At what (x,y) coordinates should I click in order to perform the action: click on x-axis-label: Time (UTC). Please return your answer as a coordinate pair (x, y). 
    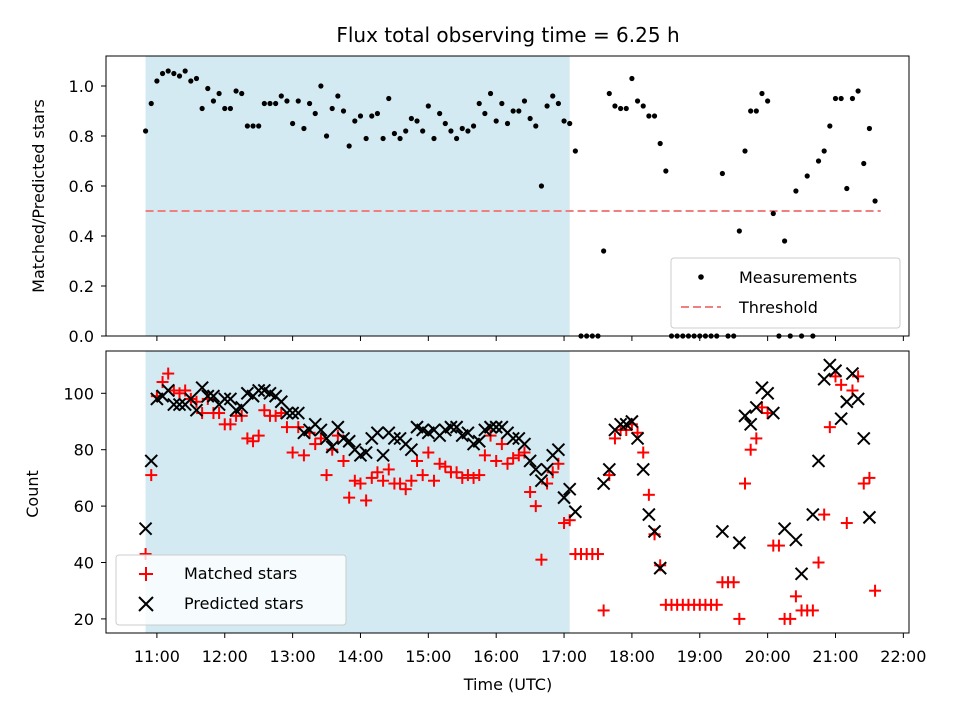
    Looking at the image, I should click on (507, 684).